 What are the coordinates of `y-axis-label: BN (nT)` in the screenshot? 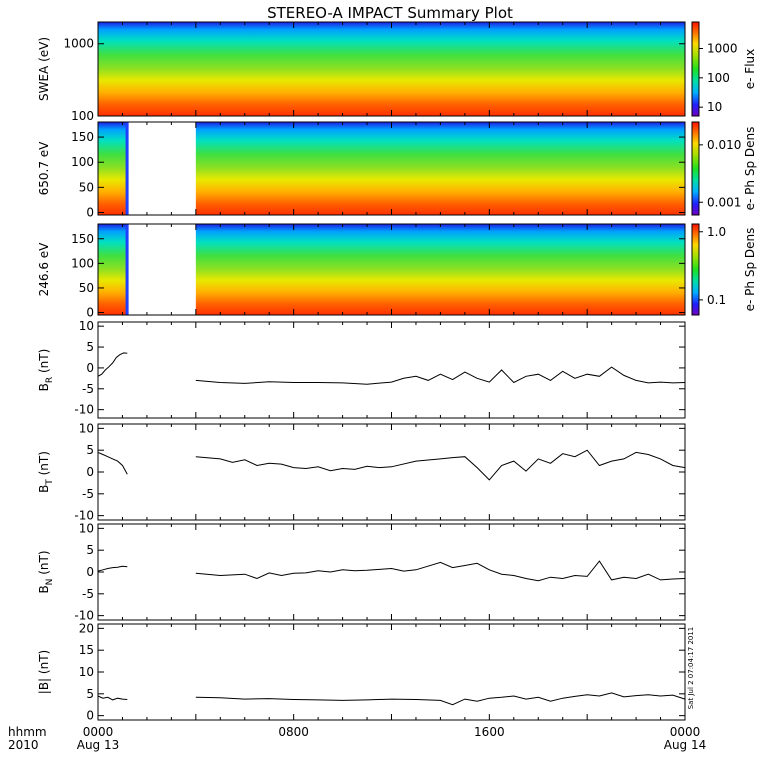 It's located at (46, 571).